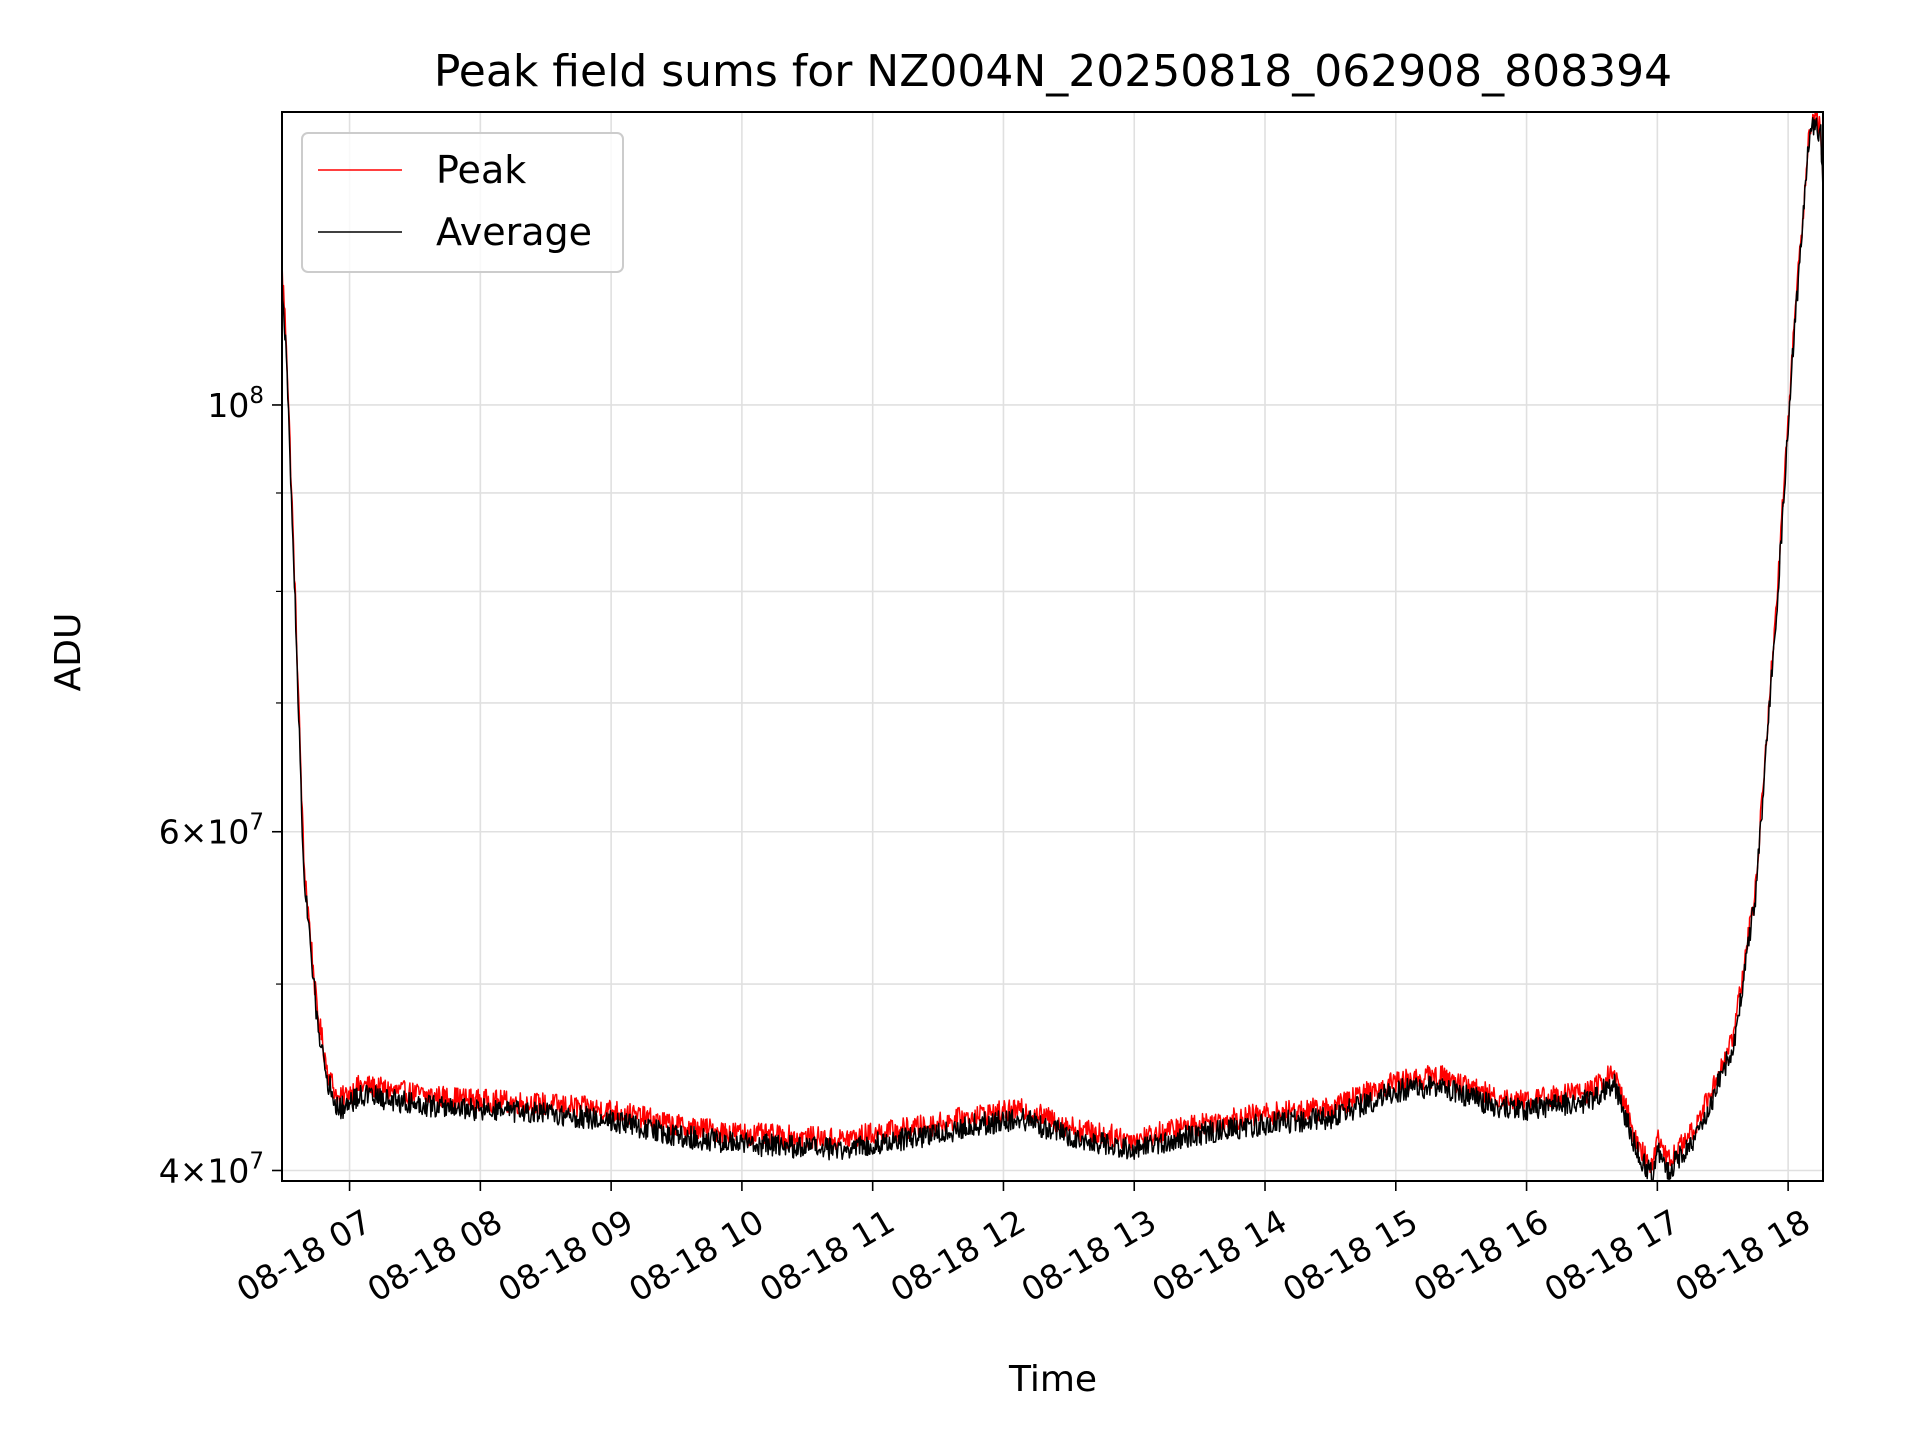 The image size is (1920, 1440). I want to click on legend-label-peak: Peak, so click(481, 170).